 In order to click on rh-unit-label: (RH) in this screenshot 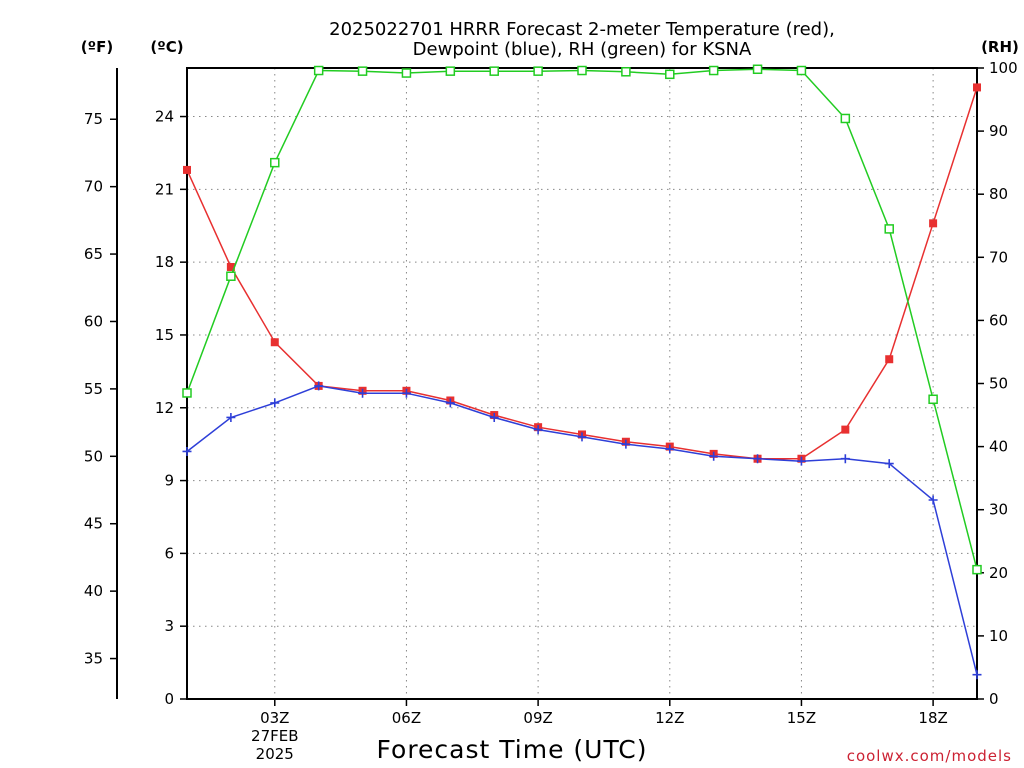, I will do `click(1000, 47)`.